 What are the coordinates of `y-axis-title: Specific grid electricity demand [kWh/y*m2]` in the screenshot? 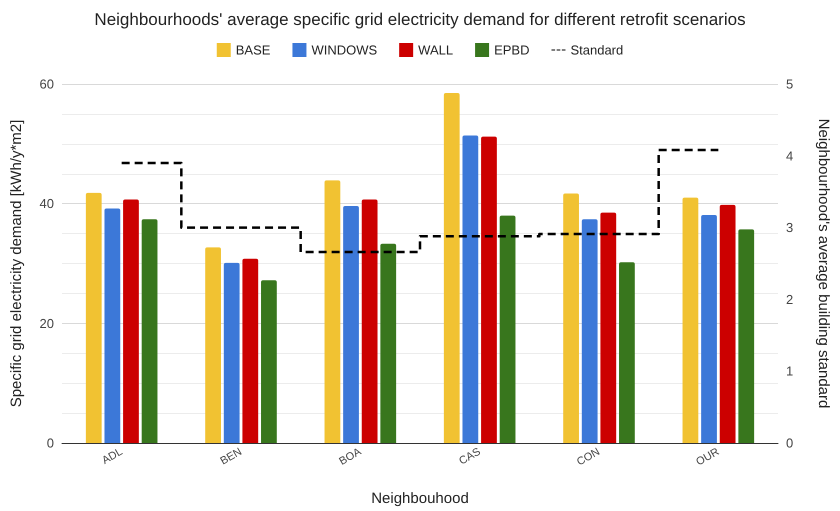 It's located at (16, 264).